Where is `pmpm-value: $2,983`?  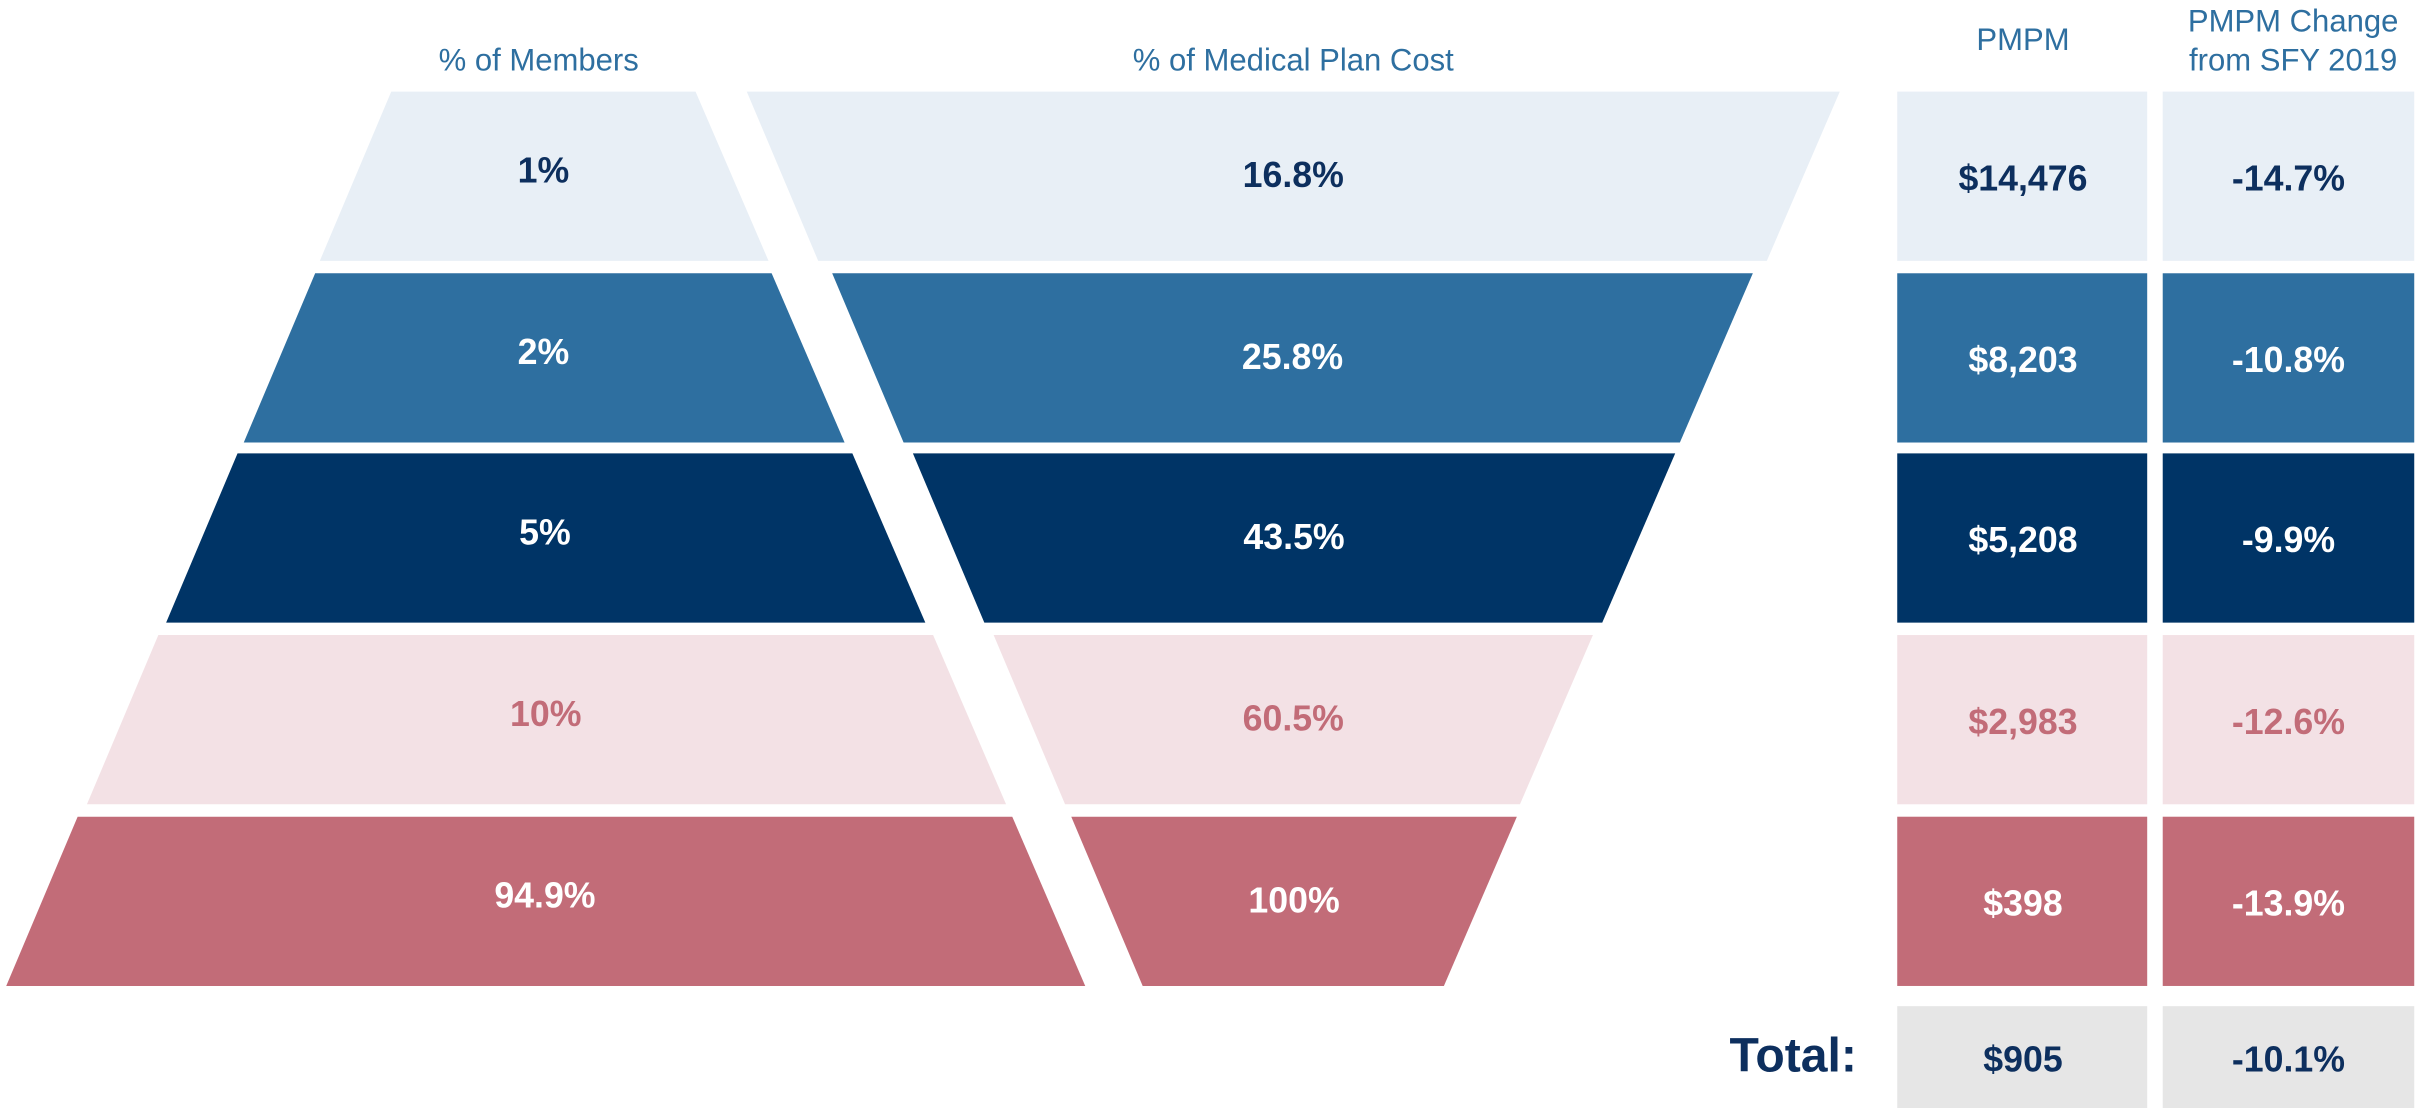 pmpm-value: $2,983 is located at coordinates (2022, 722).